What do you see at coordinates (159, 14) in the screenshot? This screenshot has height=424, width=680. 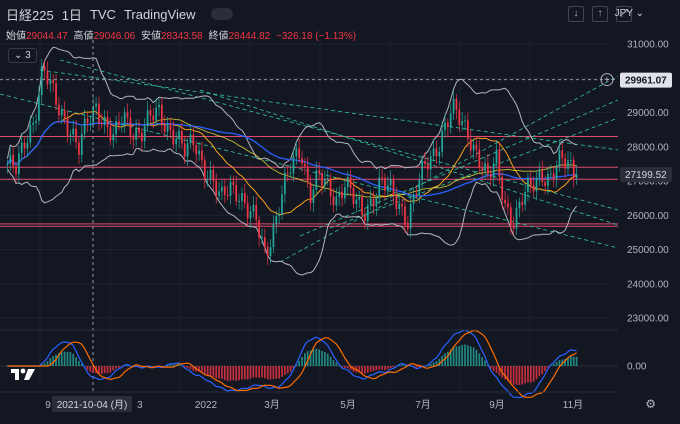 I see `provider-label: TradingView` at bounding box center [159, 14].